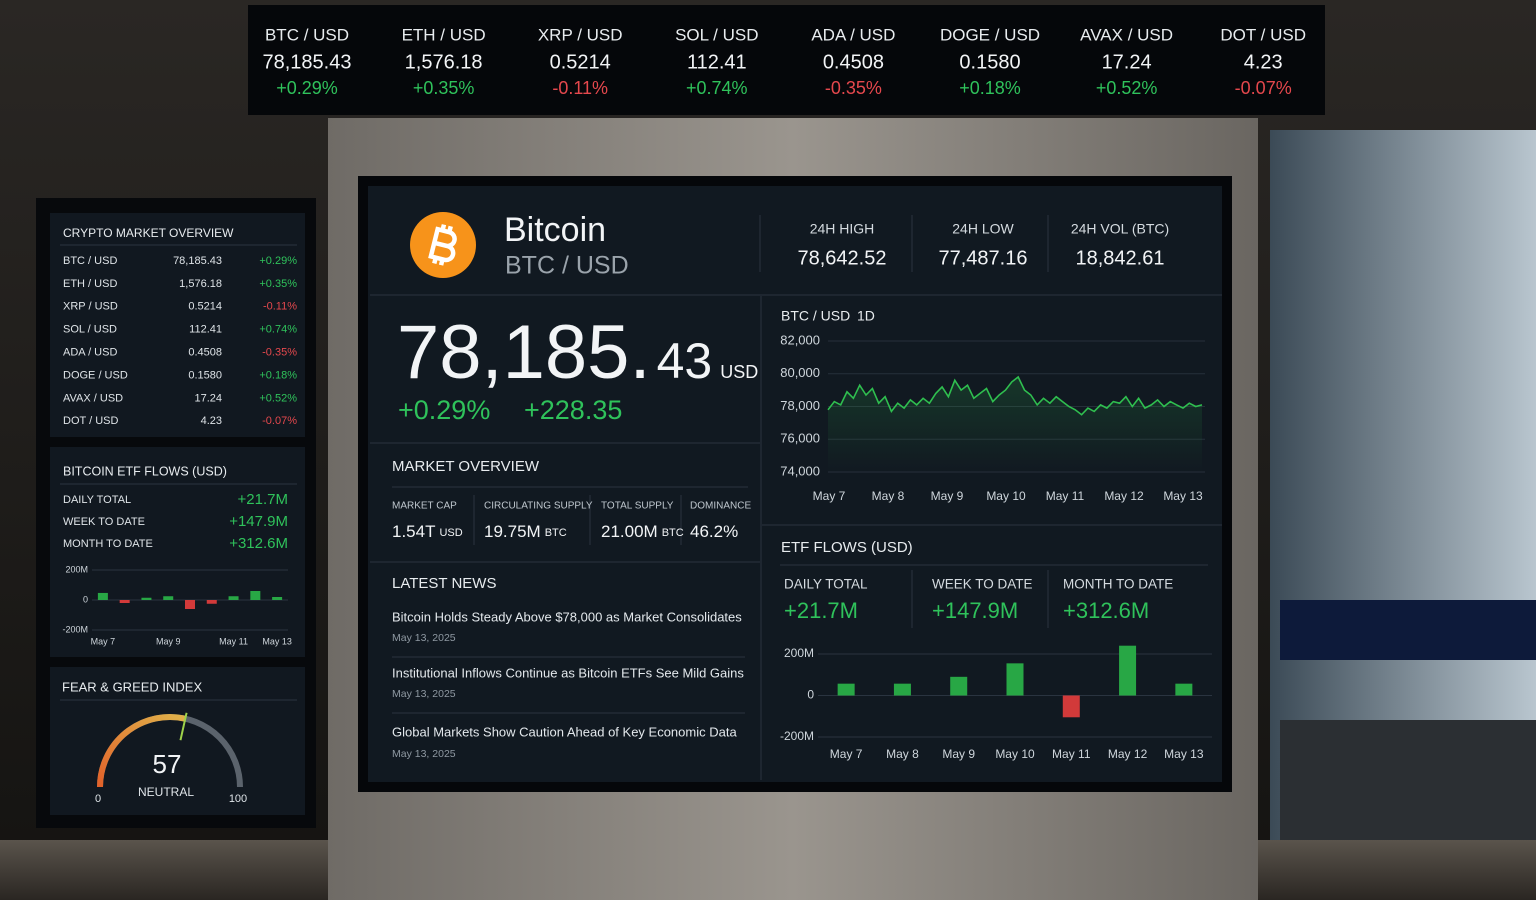  What do you see at coordinates (108, 544) in the screenshot?
I see `stat-label: MONTH TO DATE` at bounding box center [108, 544].